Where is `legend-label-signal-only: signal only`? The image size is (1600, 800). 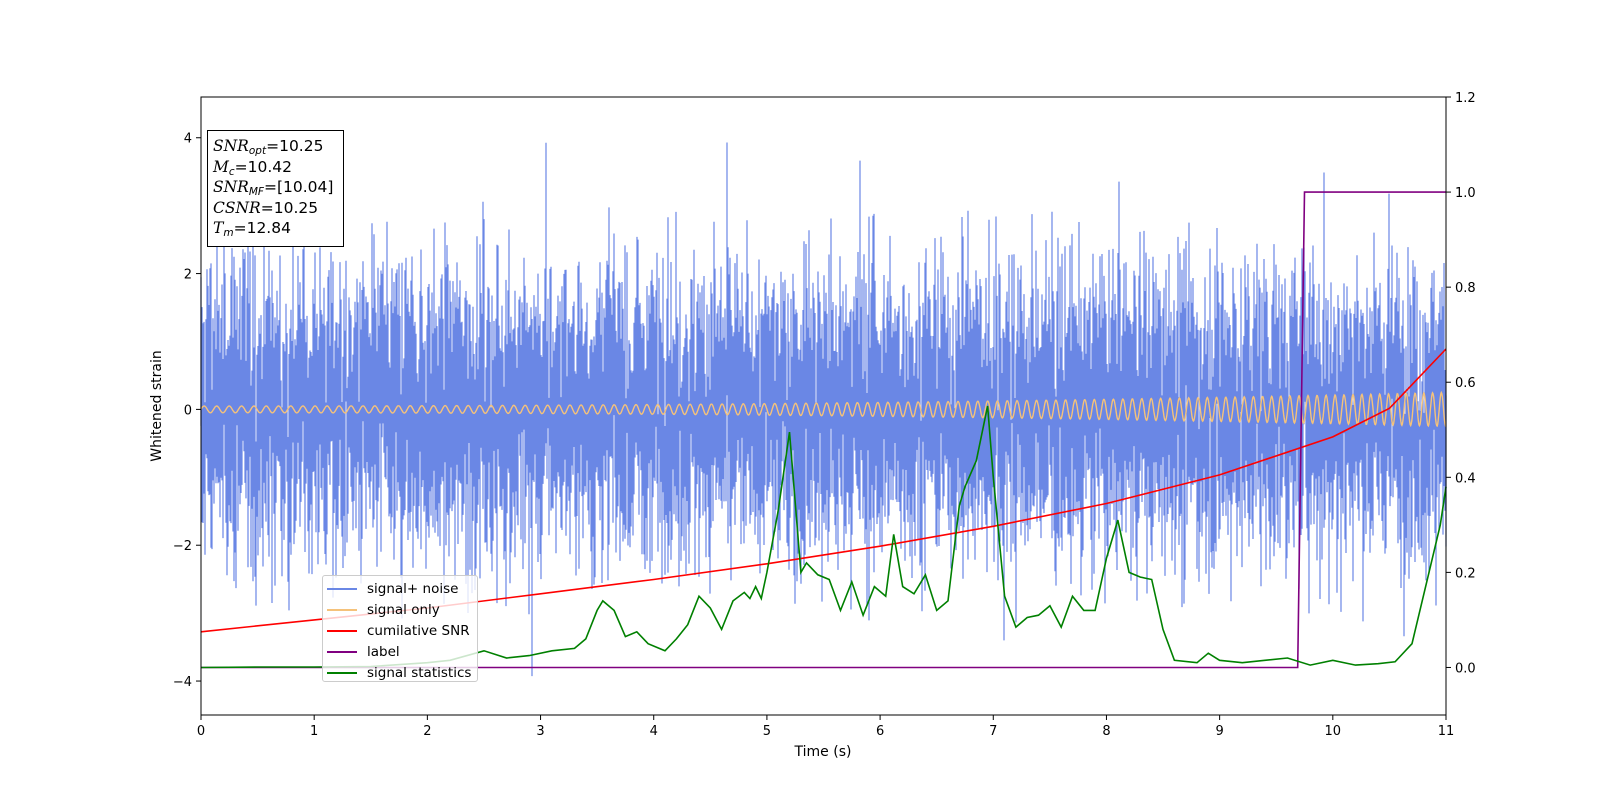 legend-label-signal-only: signal only is located at coordinates (403, 609).